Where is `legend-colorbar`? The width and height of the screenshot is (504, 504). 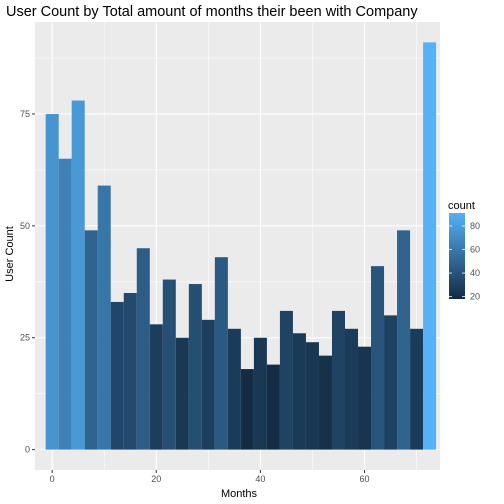 legend-colorbar is located at coordinates (457, 256).